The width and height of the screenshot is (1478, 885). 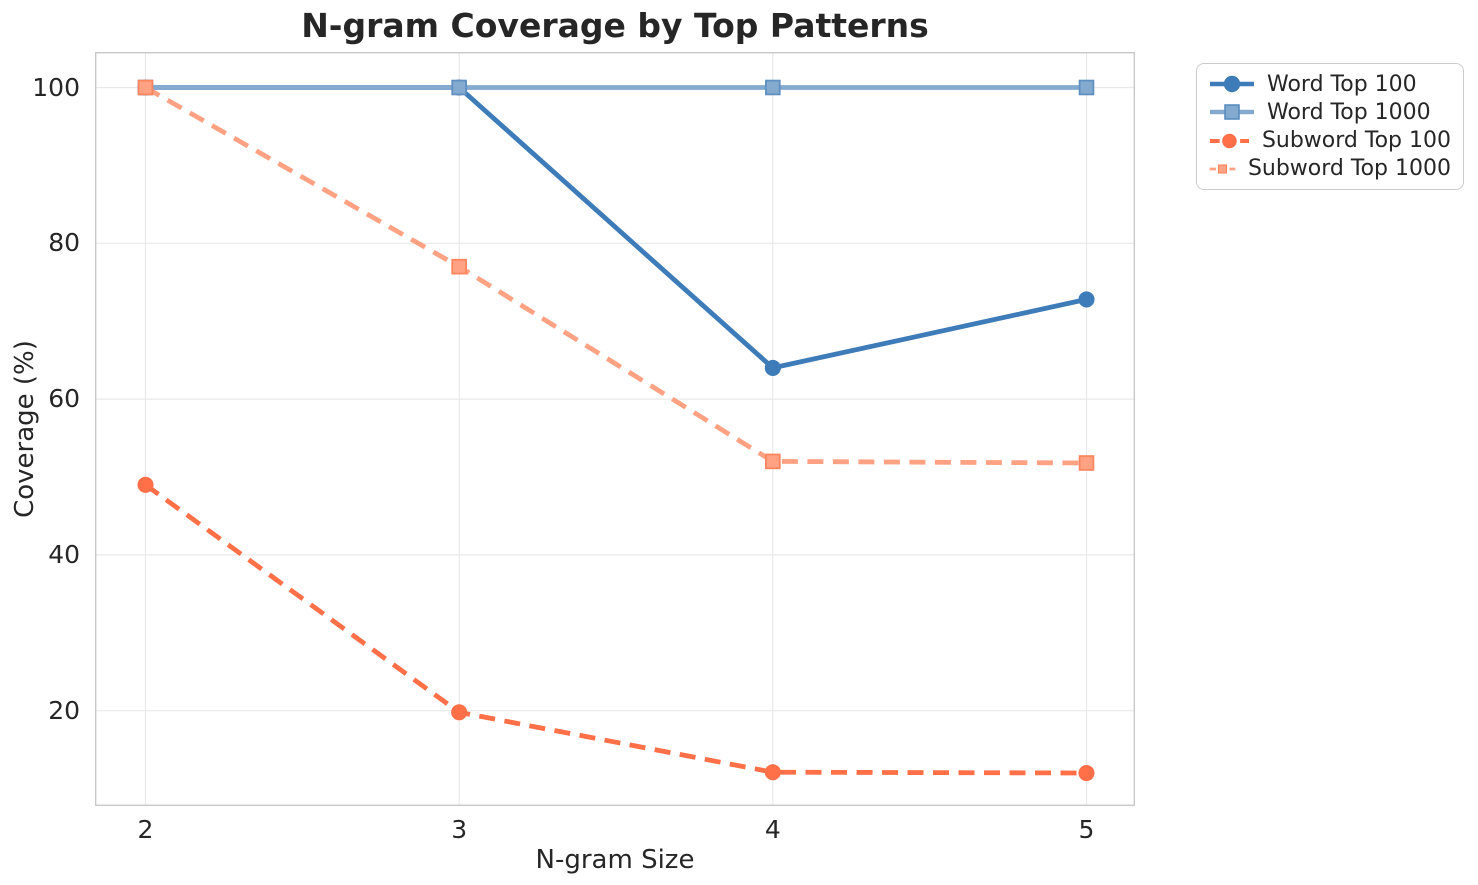 What do you see at coordinates (772, 829) in the screenshot?
I see `x-tick-label: 4` at bounding box center [772, 829].